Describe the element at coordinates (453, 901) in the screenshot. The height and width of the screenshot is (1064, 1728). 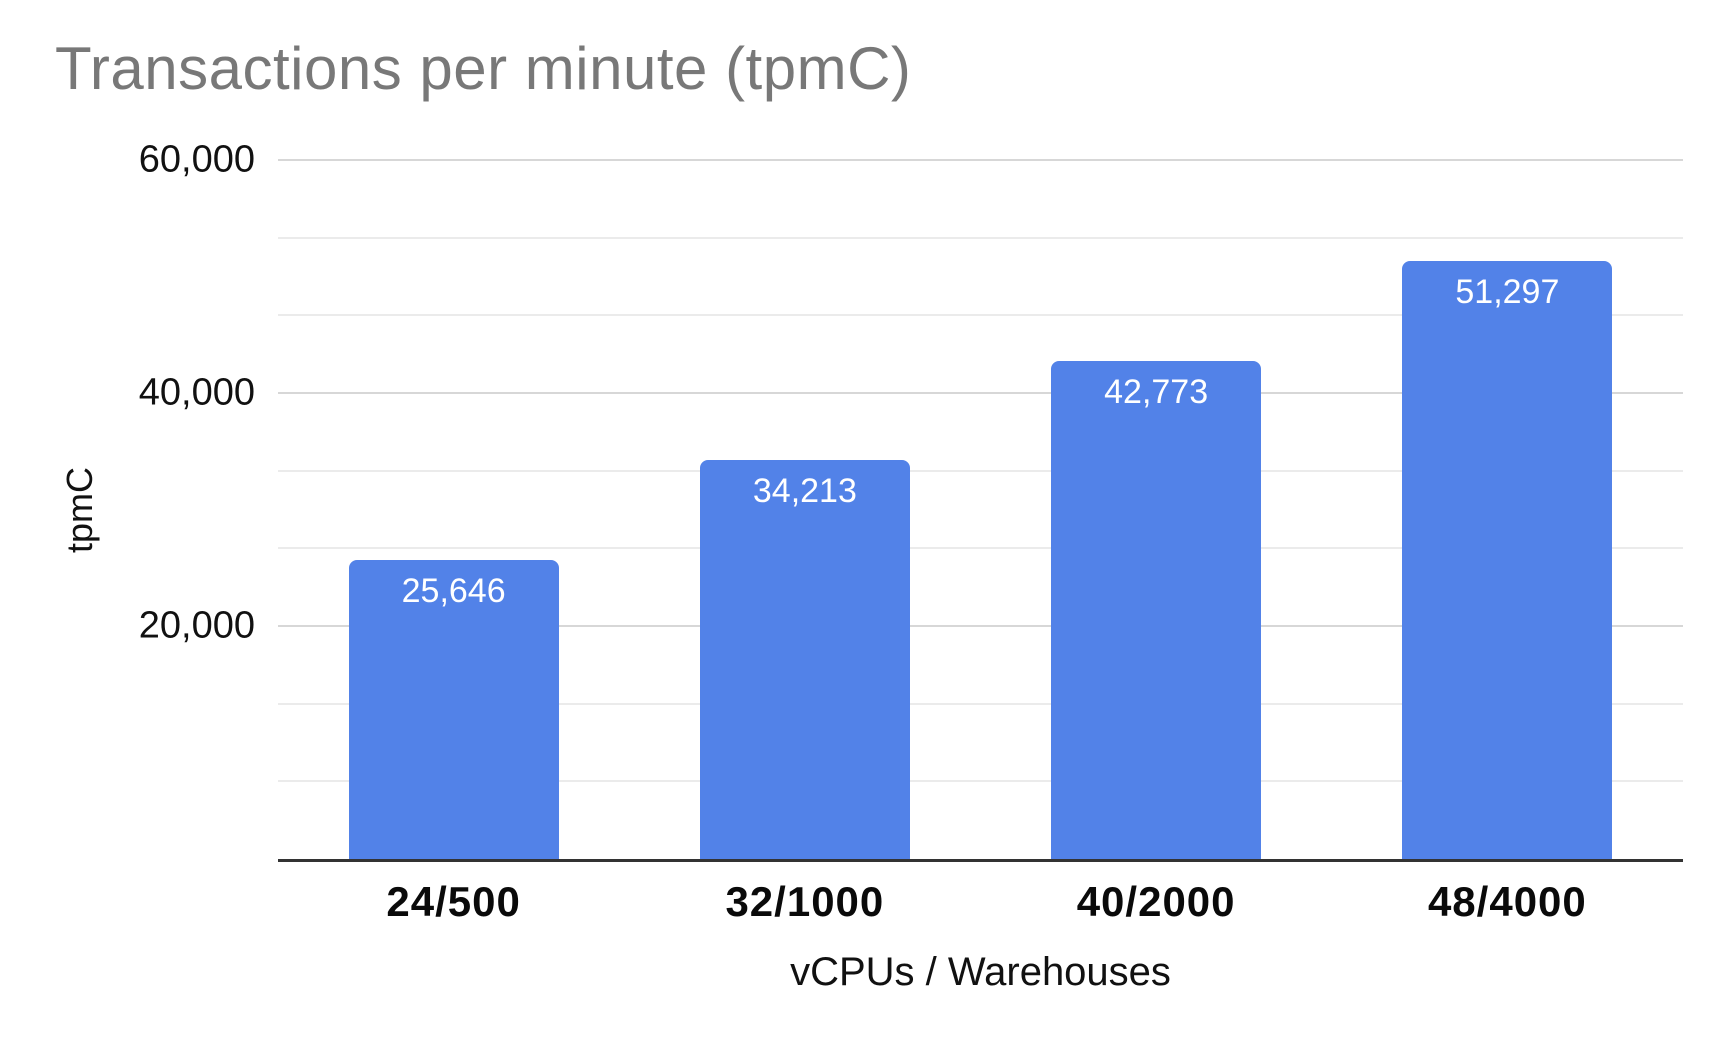
I see `x-tick-label: 24/500` at that location.